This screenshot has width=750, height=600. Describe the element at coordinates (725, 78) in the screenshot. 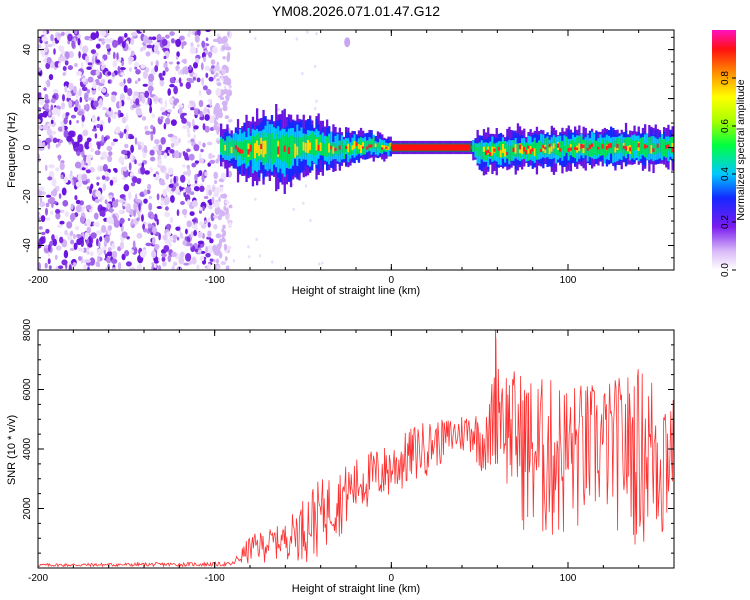

I see `colorbar-tick-label: 0.8` at that location.